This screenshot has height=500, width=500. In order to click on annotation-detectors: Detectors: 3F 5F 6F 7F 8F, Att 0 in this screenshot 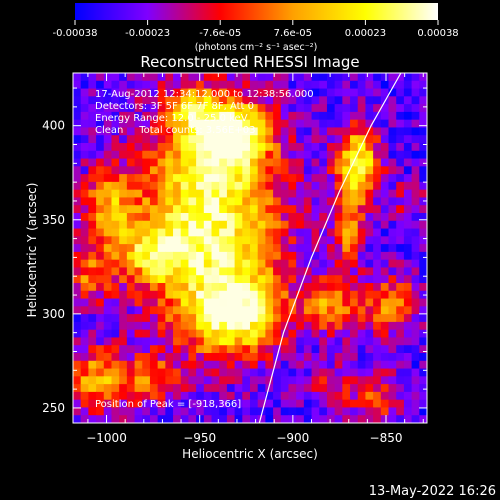, I will do `click(174, 106)`.